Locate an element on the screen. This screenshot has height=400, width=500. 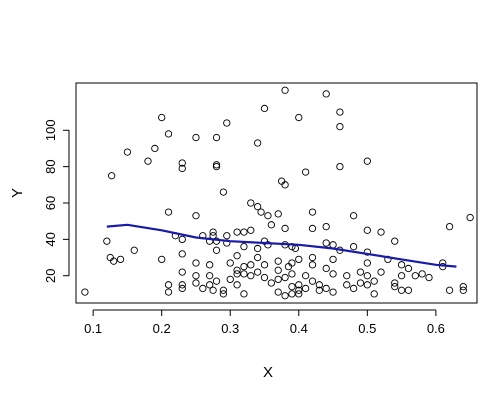
x-tick-label: 0.4 is located at coordinates (299, 328).